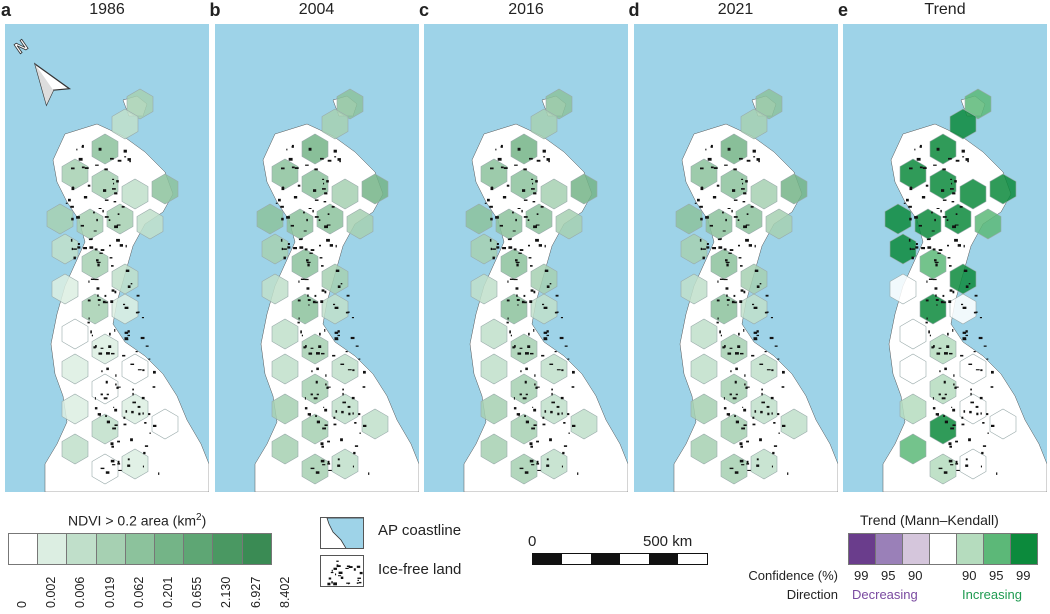 The height and width of the screenshot is (614, 1050). I want to click on trend-swatch, so click(970, 549).